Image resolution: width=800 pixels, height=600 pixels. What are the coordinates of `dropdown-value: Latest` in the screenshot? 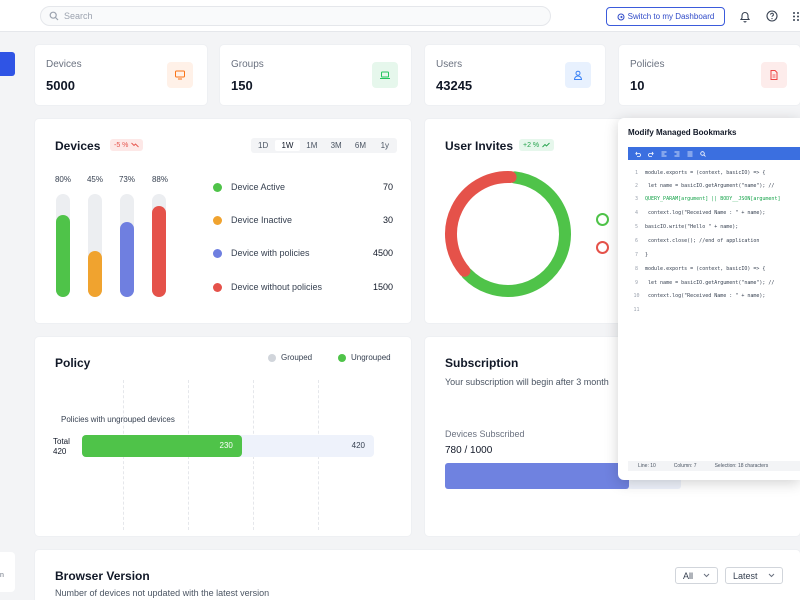 It's located at (745, 575).